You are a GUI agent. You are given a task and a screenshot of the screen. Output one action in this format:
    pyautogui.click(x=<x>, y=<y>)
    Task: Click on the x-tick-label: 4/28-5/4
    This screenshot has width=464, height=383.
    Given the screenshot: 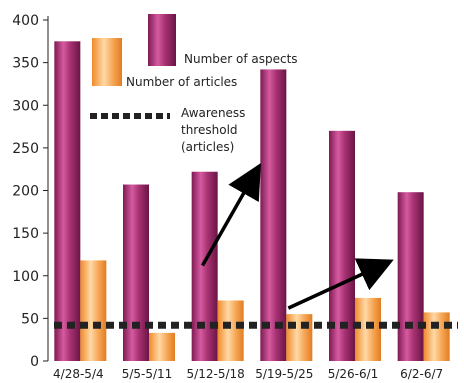 What is the action you would take?
    pyautogui.click(x=78, y=374)
    